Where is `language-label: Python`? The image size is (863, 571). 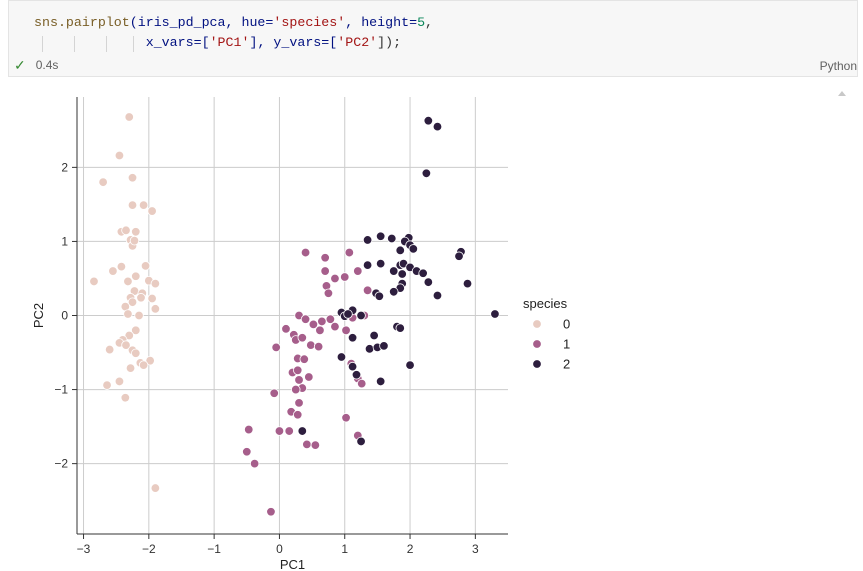 language-label: Python is located at coordinates (838, 66).